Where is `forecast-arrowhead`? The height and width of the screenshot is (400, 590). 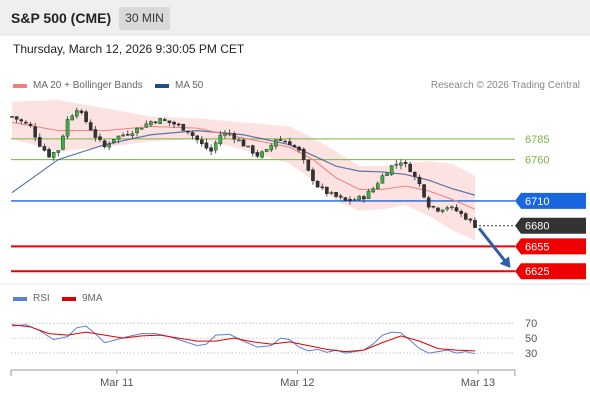 forecast-arrowhead is located at coordinates (505, 262).